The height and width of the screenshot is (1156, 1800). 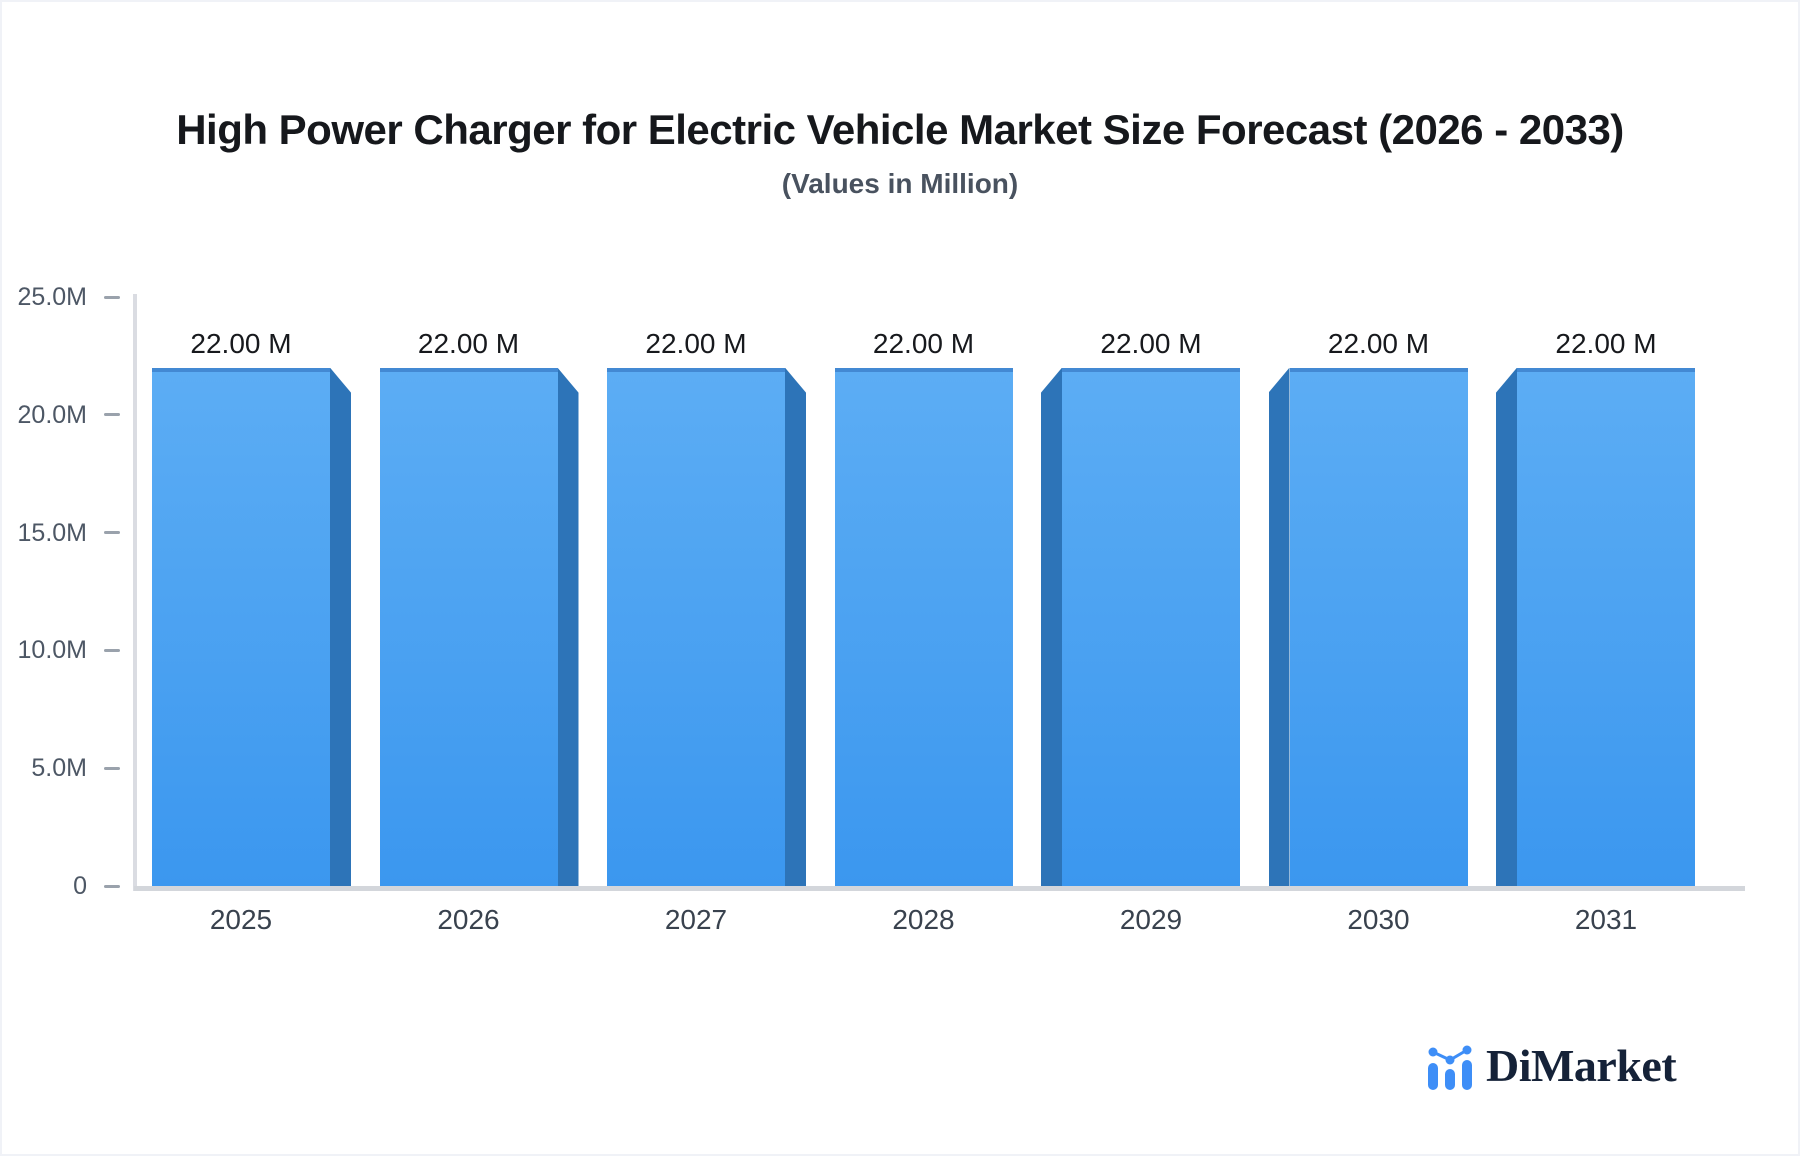 What do you see at coordinates (1606, 919) in the screenshot?
I see `x-axis-label: 2031` at bounding box center [1606, 919].